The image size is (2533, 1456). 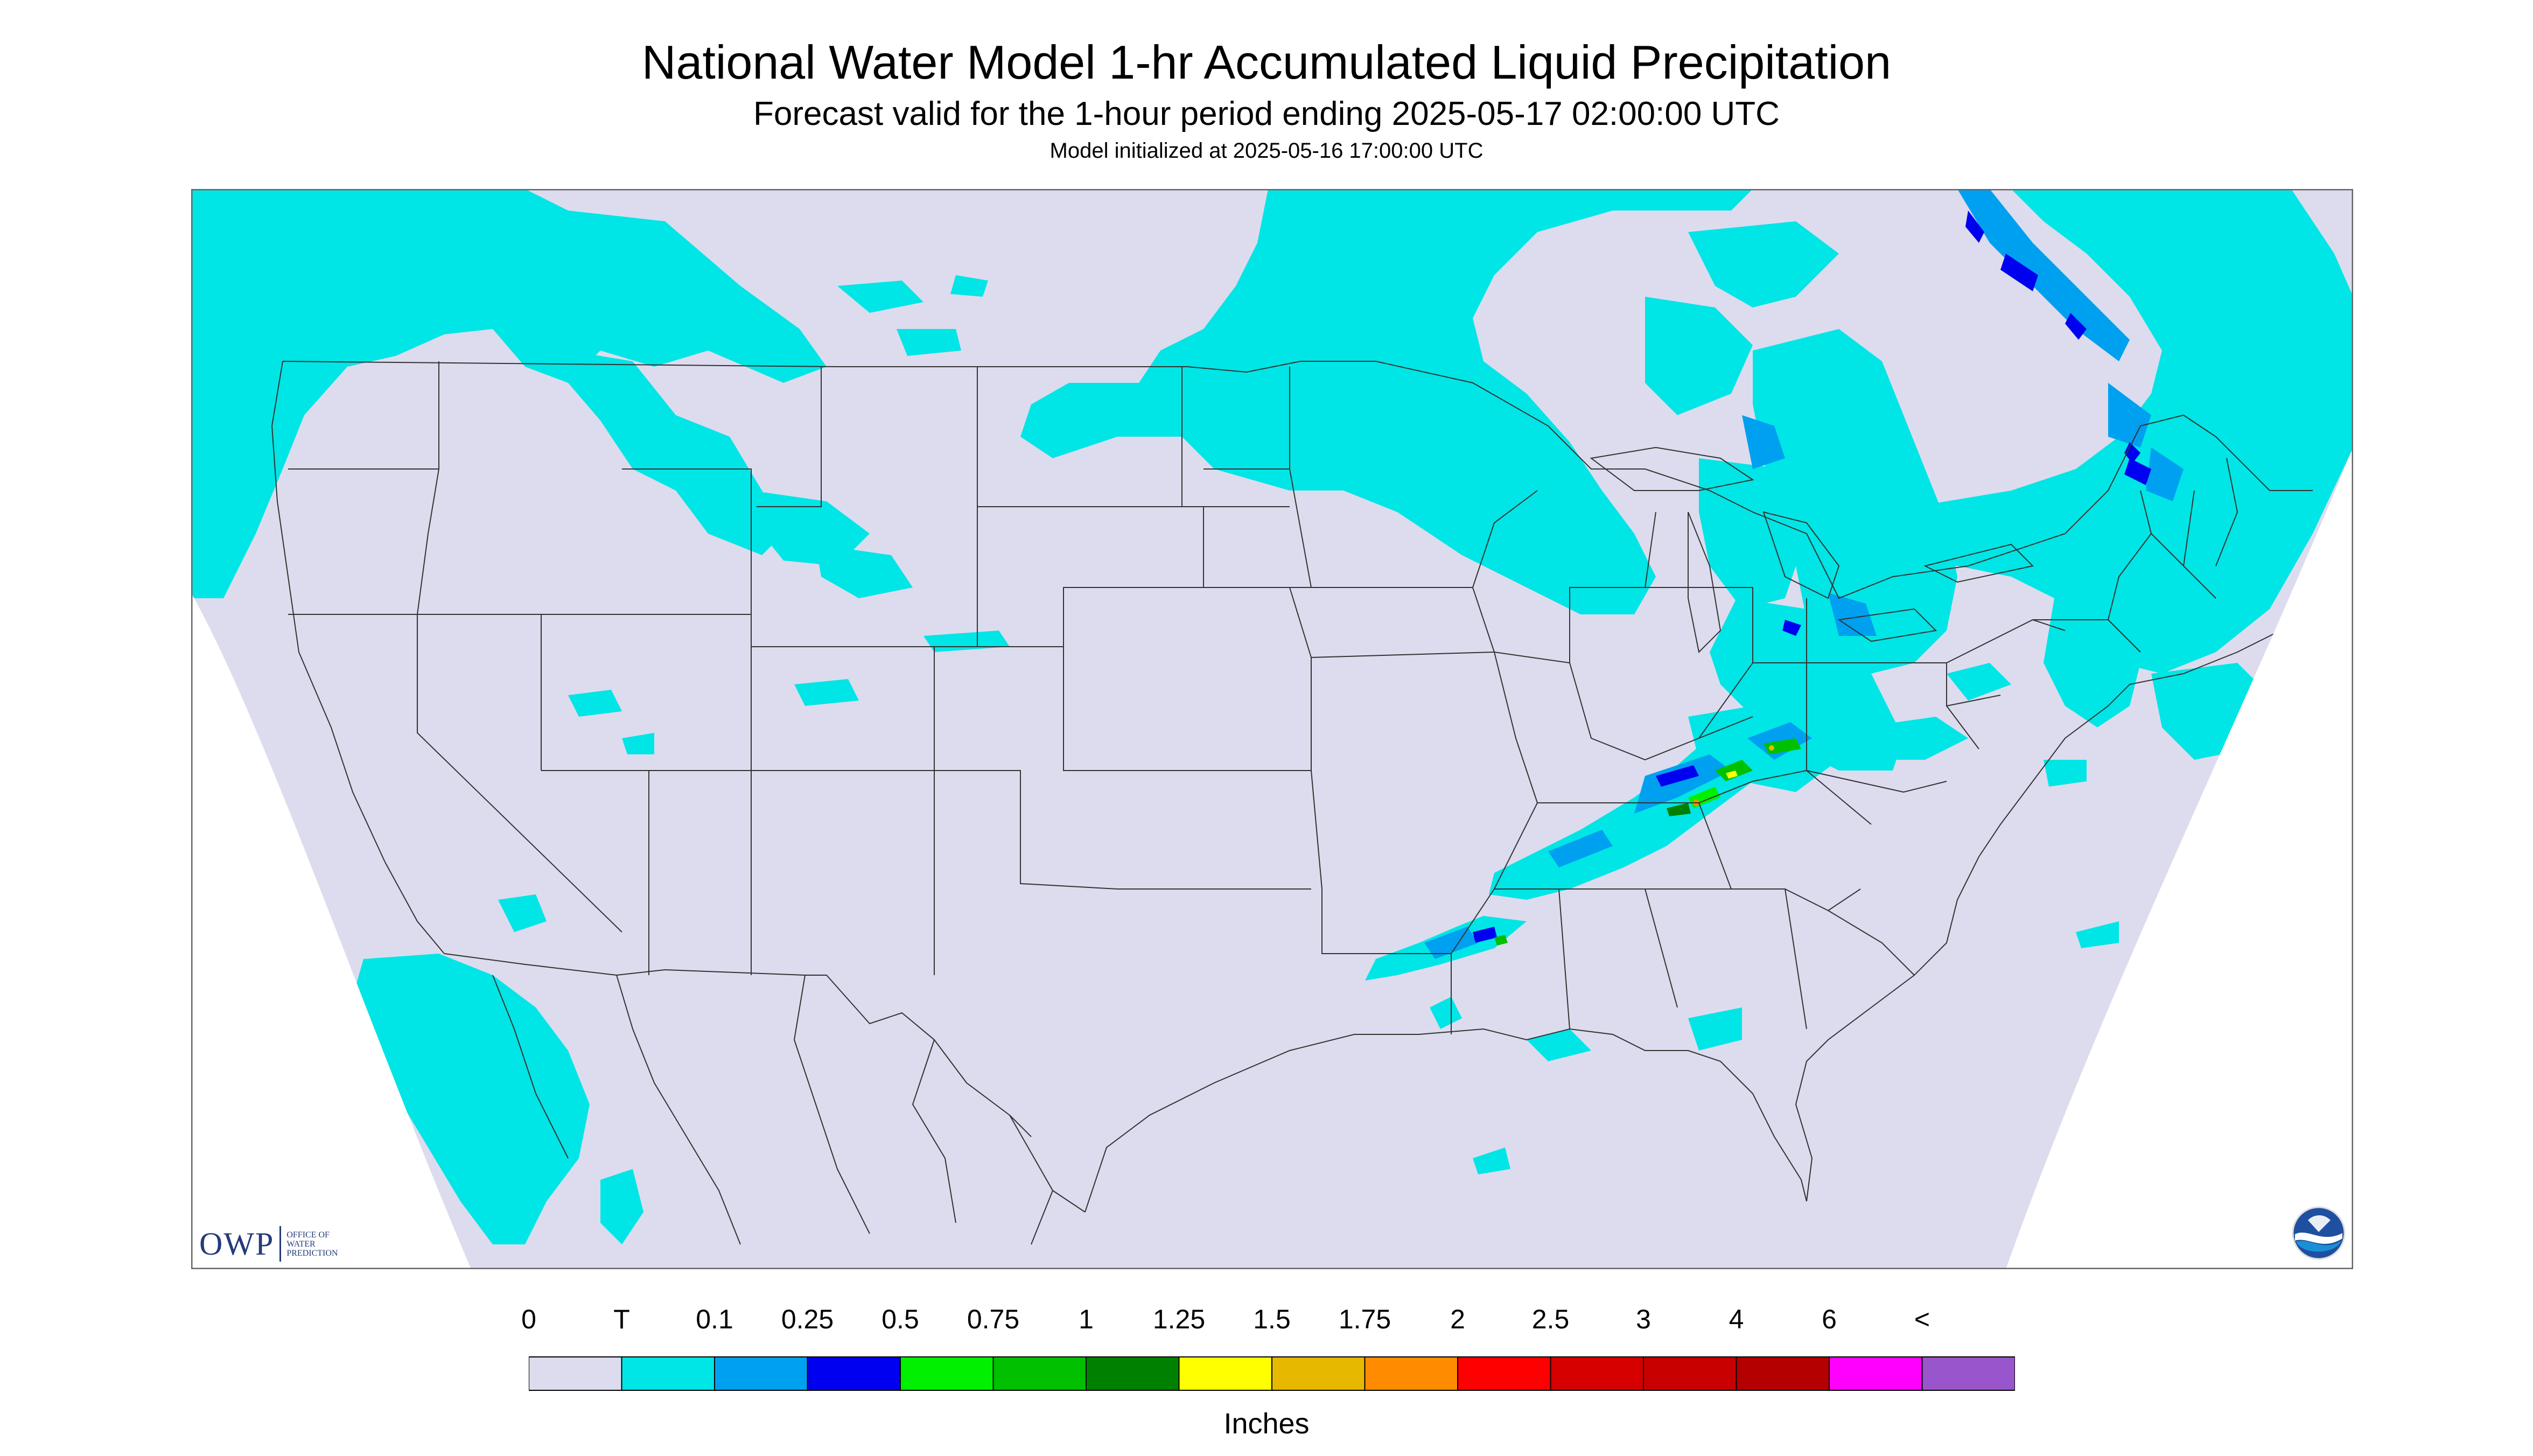 What do you see at coordinates (1179, 1319) in the screenshot?
I see `legend-label: 1.25` at bounding box center [1179, 1319].